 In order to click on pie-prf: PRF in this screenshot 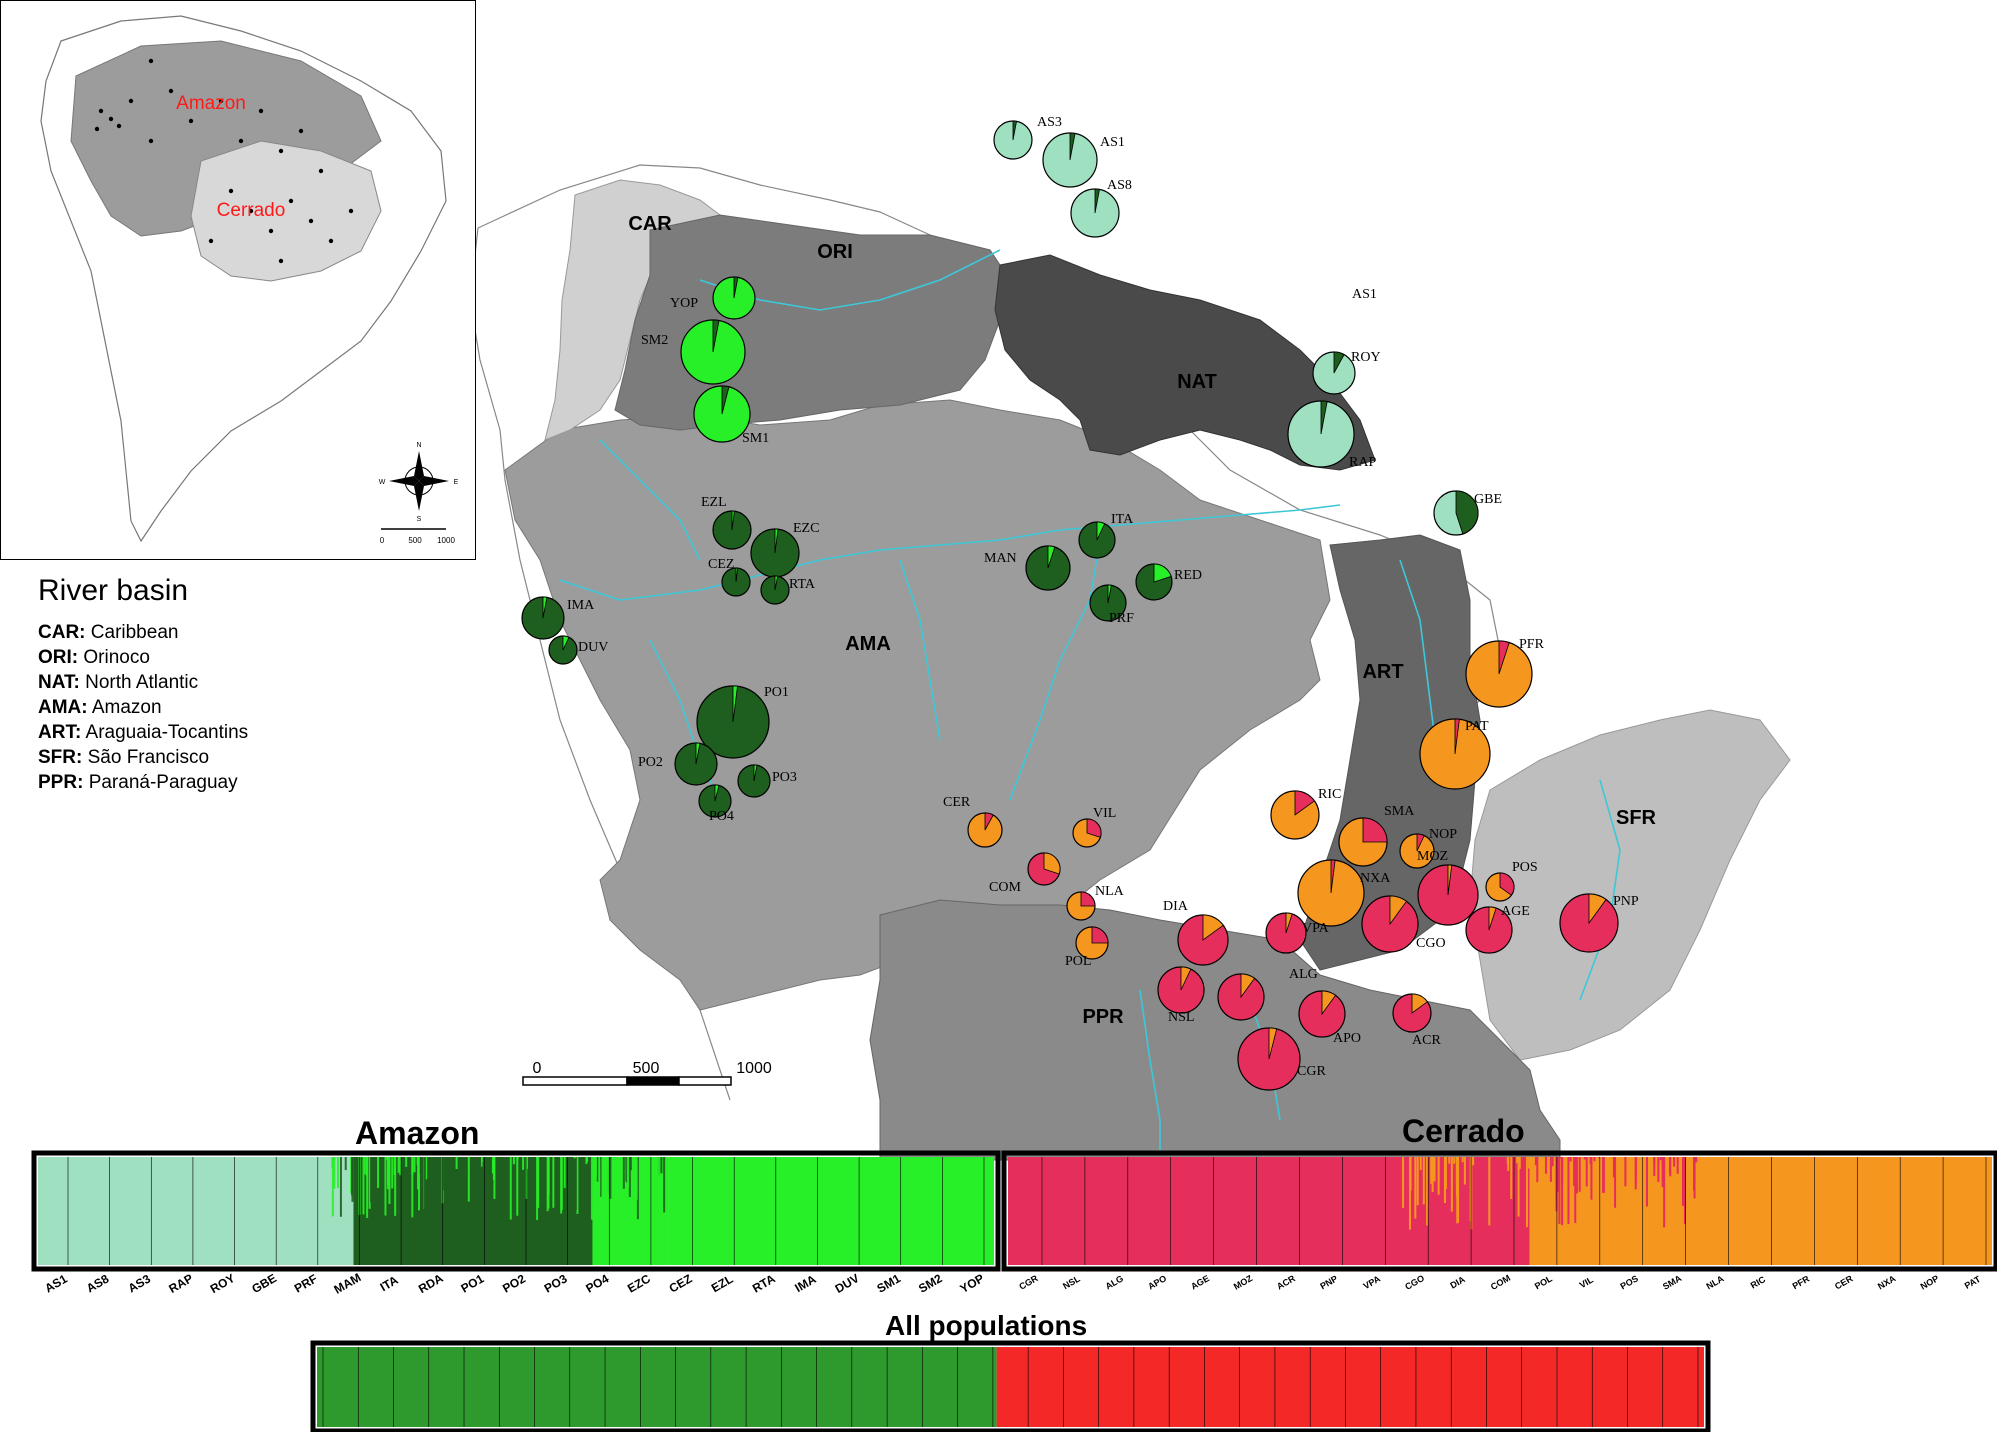, I will do `click(1111, 605)`.